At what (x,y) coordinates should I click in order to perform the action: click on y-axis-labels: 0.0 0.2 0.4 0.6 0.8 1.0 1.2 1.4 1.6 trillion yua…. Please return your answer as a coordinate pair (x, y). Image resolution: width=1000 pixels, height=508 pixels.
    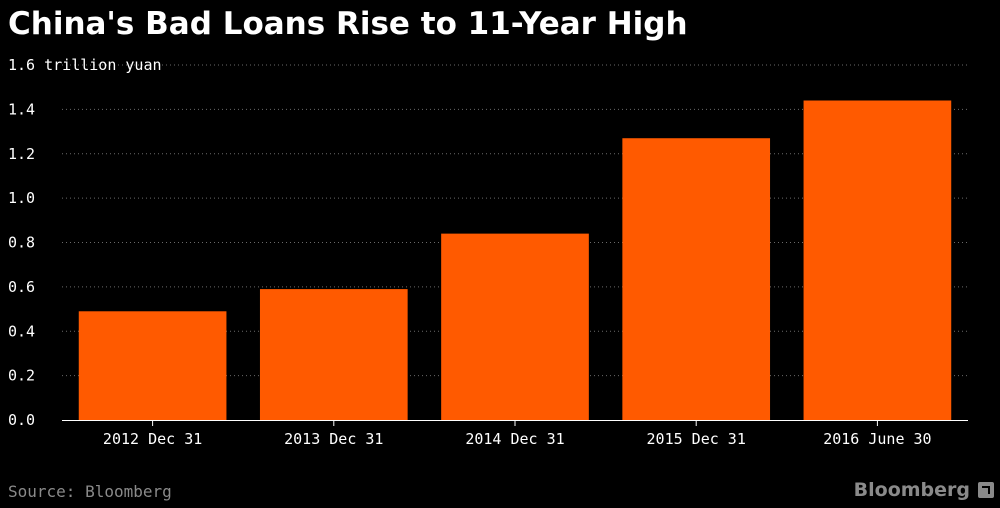
    Looking at the image, I should click on (85, 242).